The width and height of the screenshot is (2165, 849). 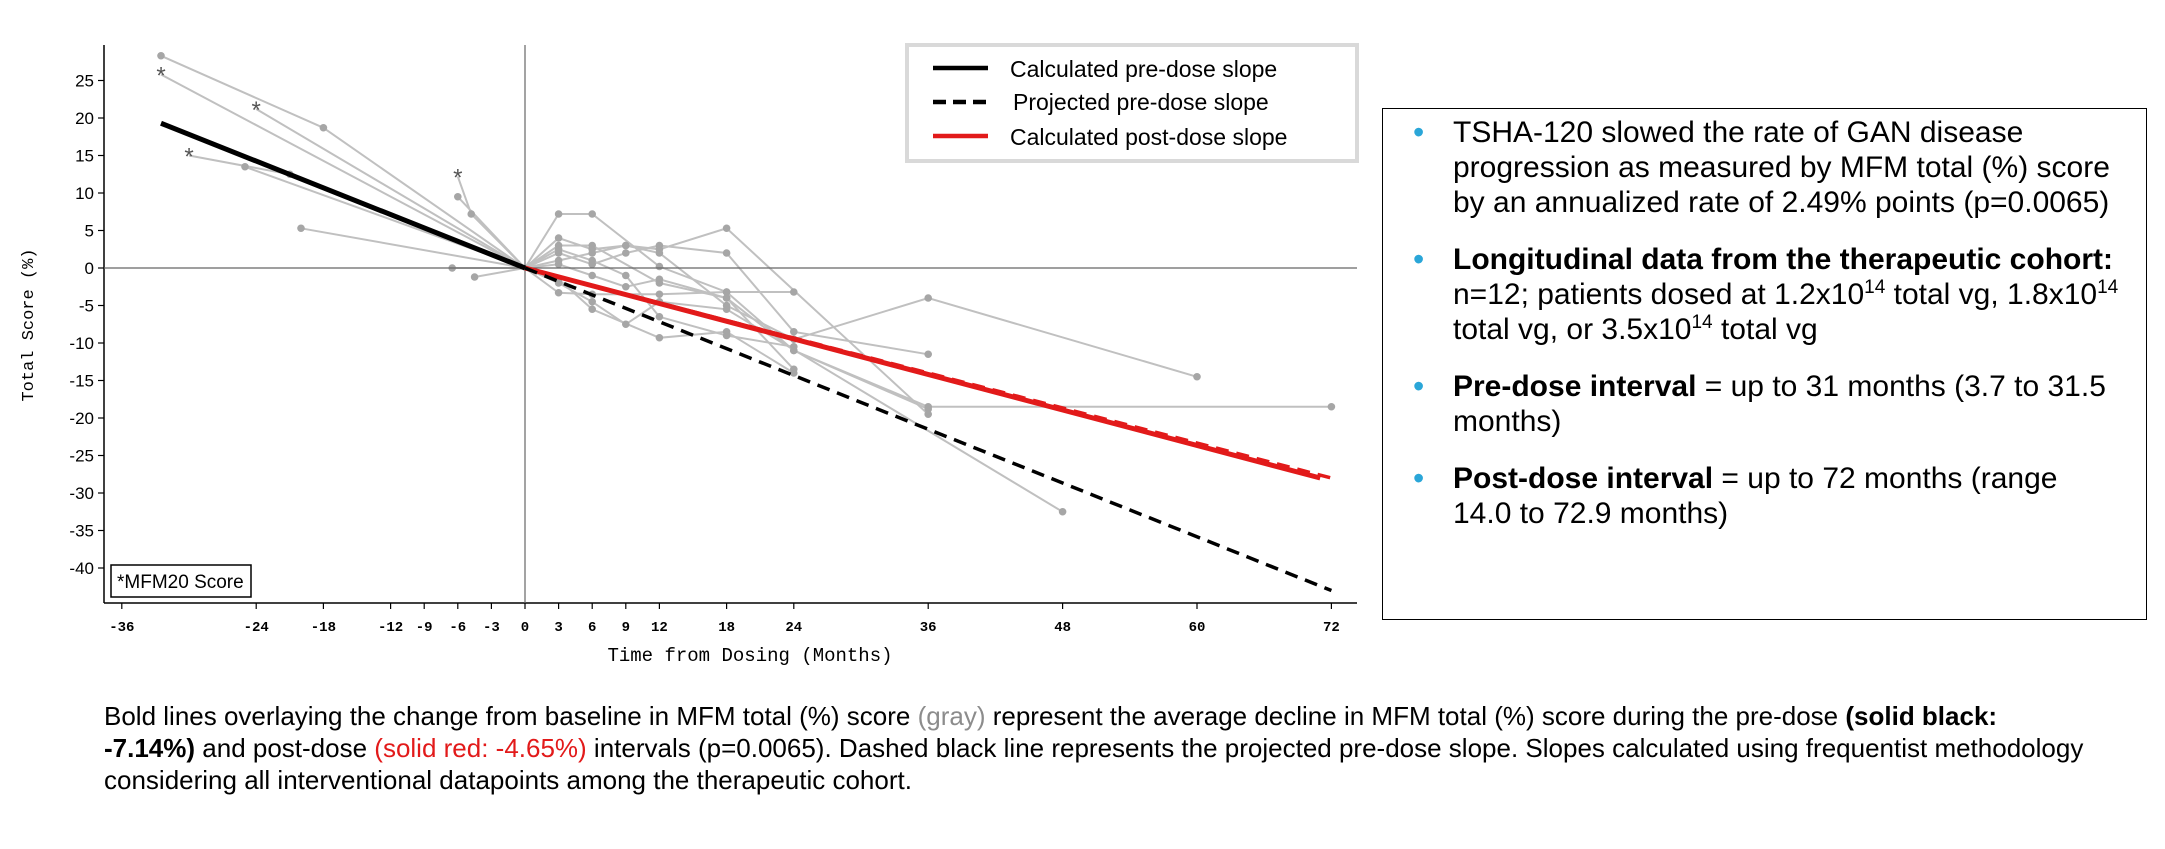 What do you see at coordinates (1331, 628) in the screenshot?
I see `x-tick-label: 72` at bounding box center [1331, 628].